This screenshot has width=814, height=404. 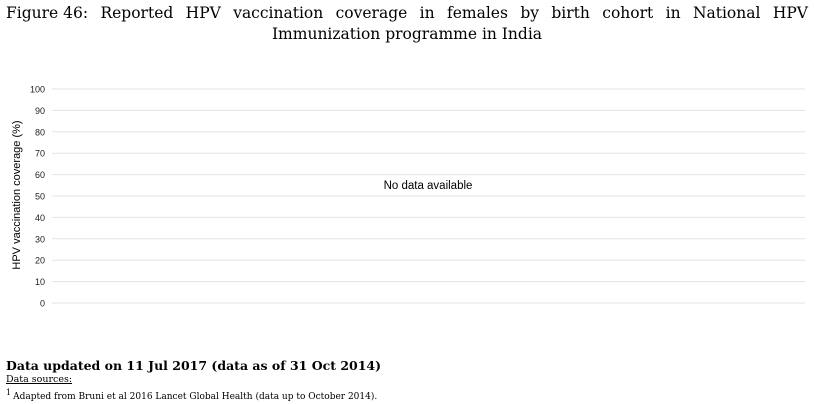 What do you see at coordinates (726, 13) in the screenshot?
I see `figure-title-word: National` at bounding box center [726, 13].